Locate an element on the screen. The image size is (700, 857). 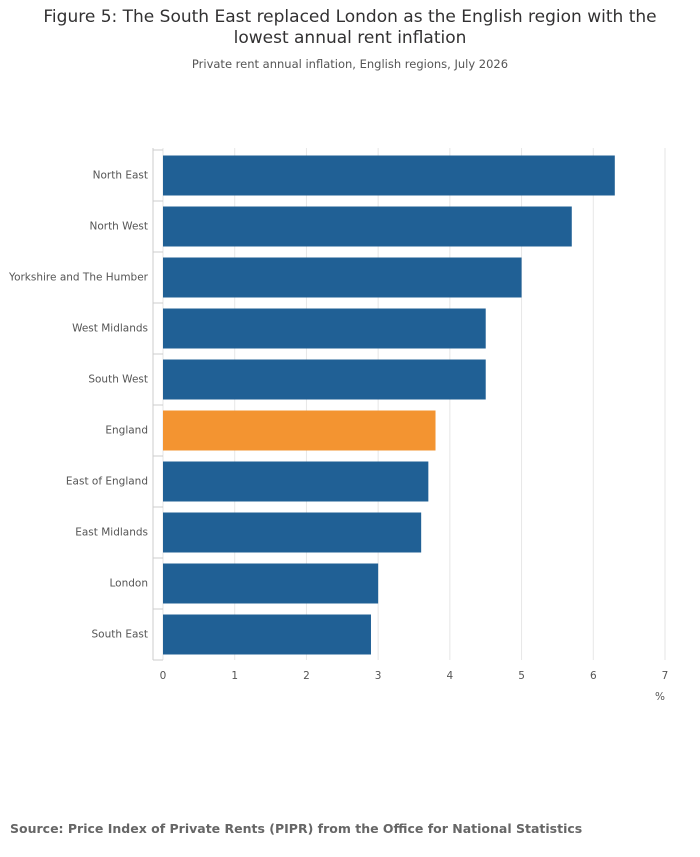
x-tick-label: 3 is located at coordinates (378, 676).